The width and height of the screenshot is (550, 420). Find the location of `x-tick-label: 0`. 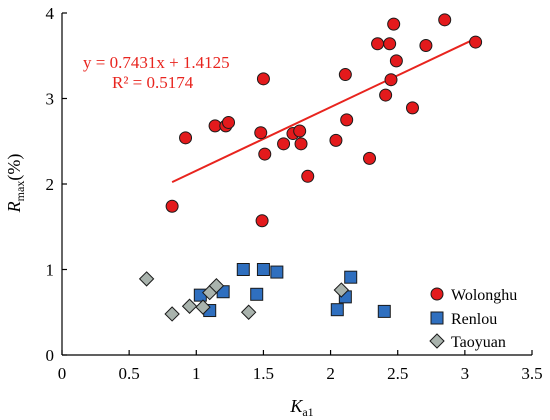

x-tick-label: 0 is located at coordinates (62, 373).